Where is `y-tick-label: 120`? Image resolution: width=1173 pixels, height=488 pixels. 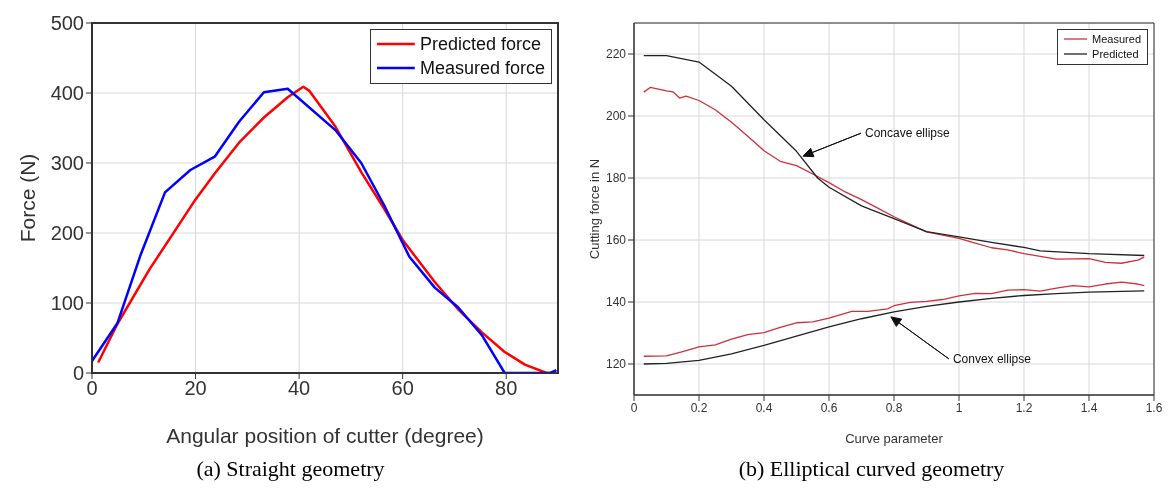 y-tick-label: 120 is located at coordinates (616, 364).